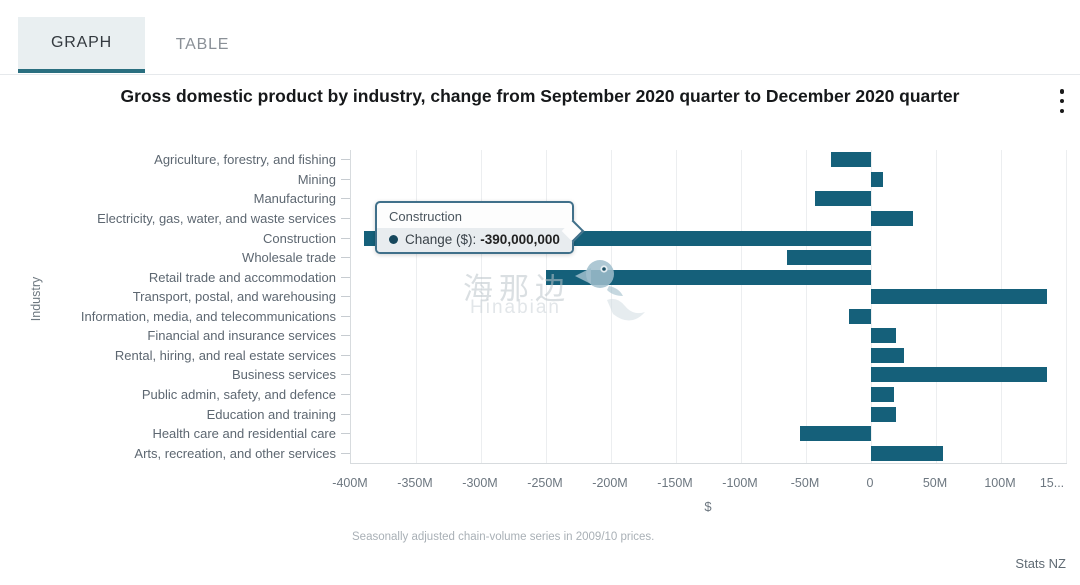  I want to click on bar-Education and training, so click(883, 414).